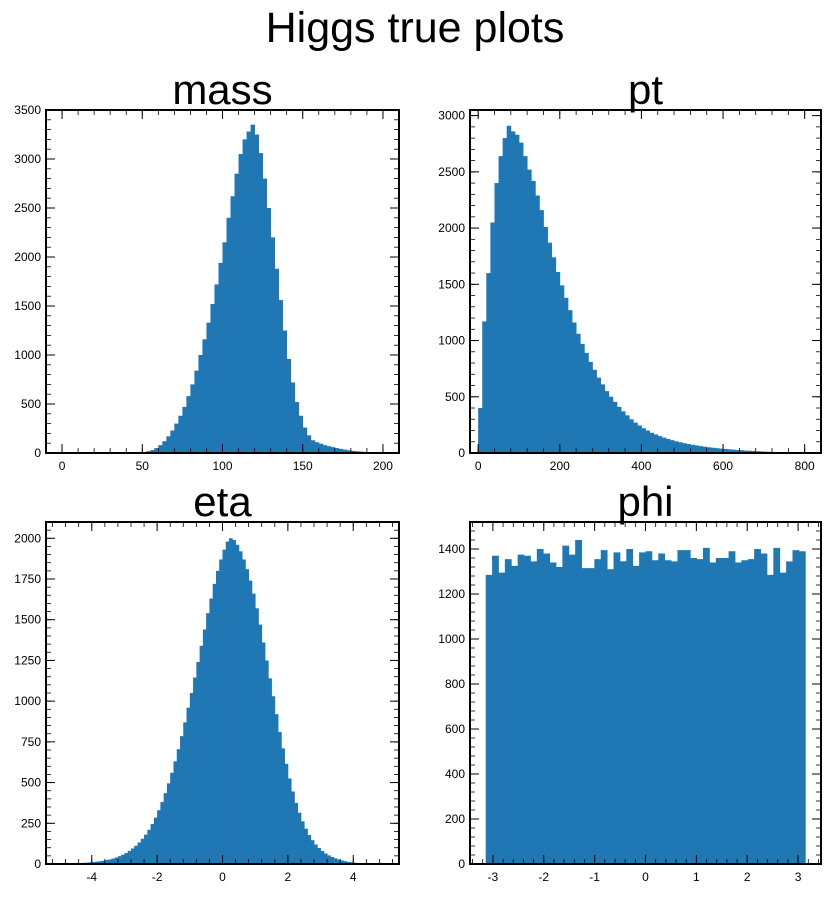 This screenshot has height=897, width=830. I want to click on chart-1-x-tick-label: 200, so click(560, 466).